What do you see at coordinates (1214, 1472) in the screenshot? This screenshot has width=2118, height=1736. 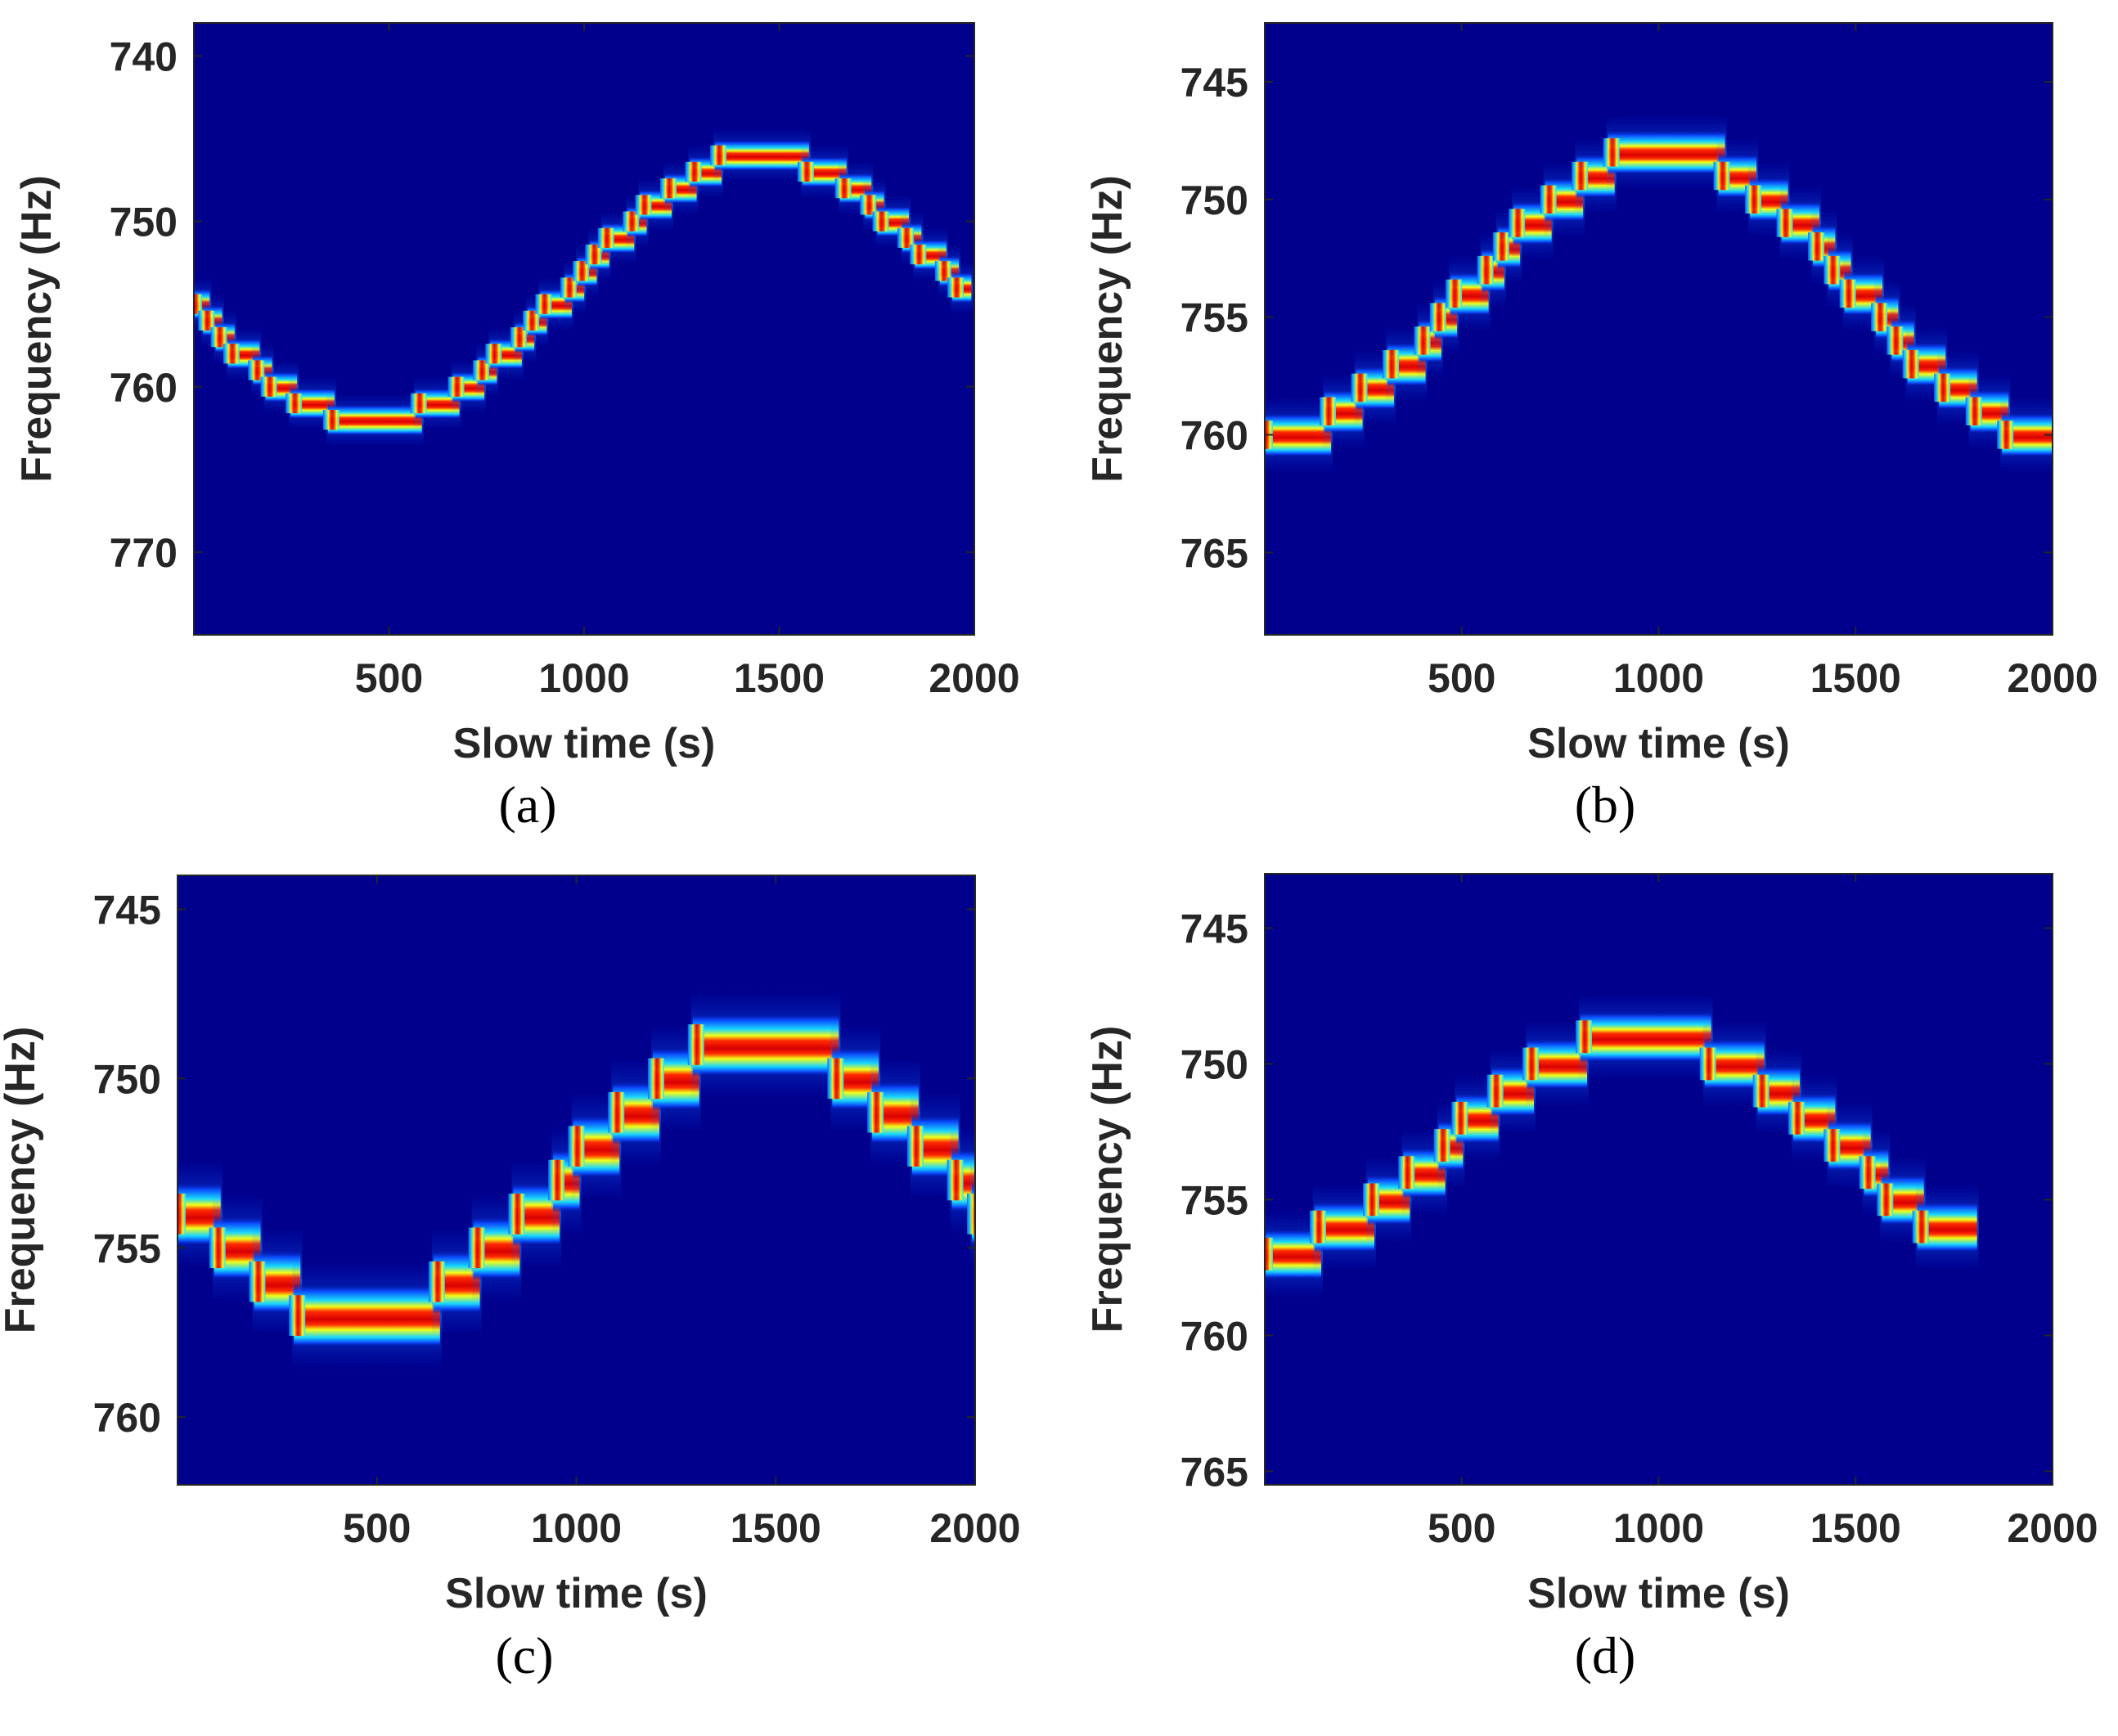 I see `y-tick-label: 765` at bounding box center [1214, 1472].